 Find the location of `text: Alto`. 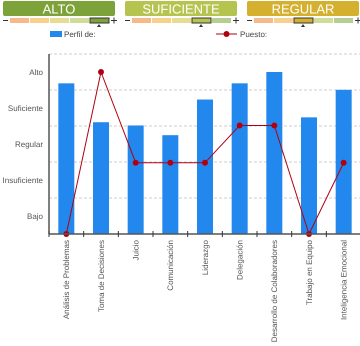

text: Alto is located at coordinates (36, 72).